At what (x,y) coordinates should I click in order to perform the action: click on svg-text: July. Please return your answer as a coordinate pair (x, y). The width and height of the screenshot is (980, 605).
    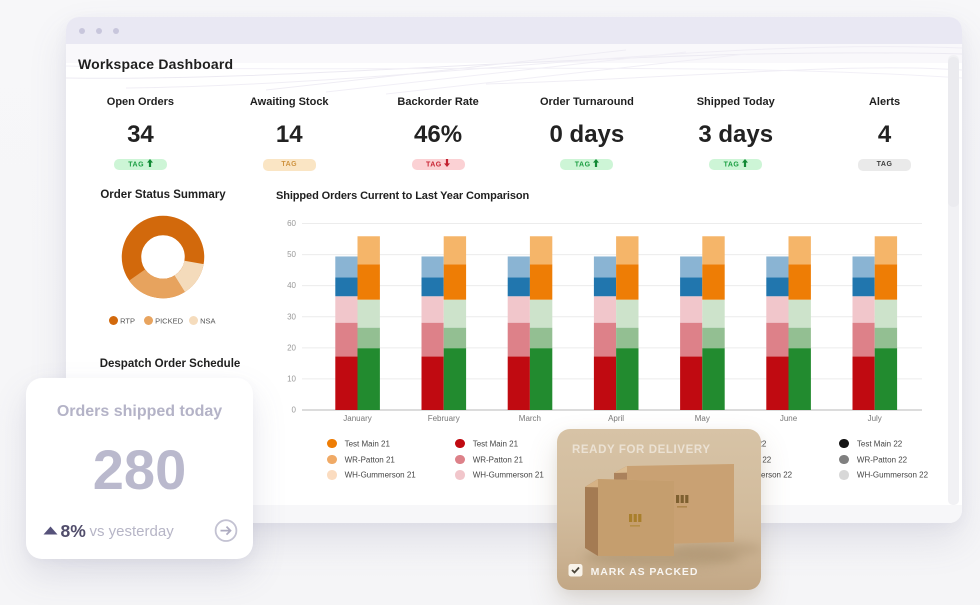
    Looking at the image, I should click on (875, 418).